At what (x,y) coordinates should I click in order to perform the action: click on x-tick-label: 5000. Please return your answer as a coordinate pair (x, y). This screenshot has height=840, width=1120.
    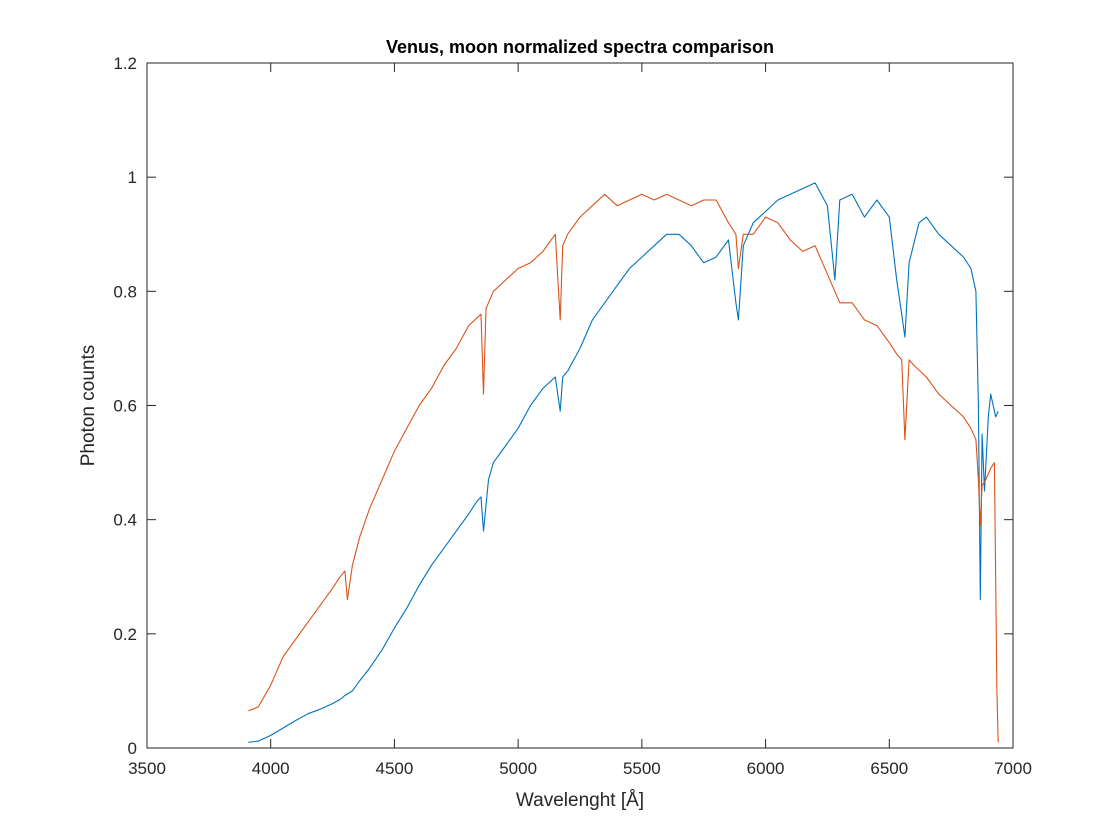
    Looking at the image, I should click on (518, 768).